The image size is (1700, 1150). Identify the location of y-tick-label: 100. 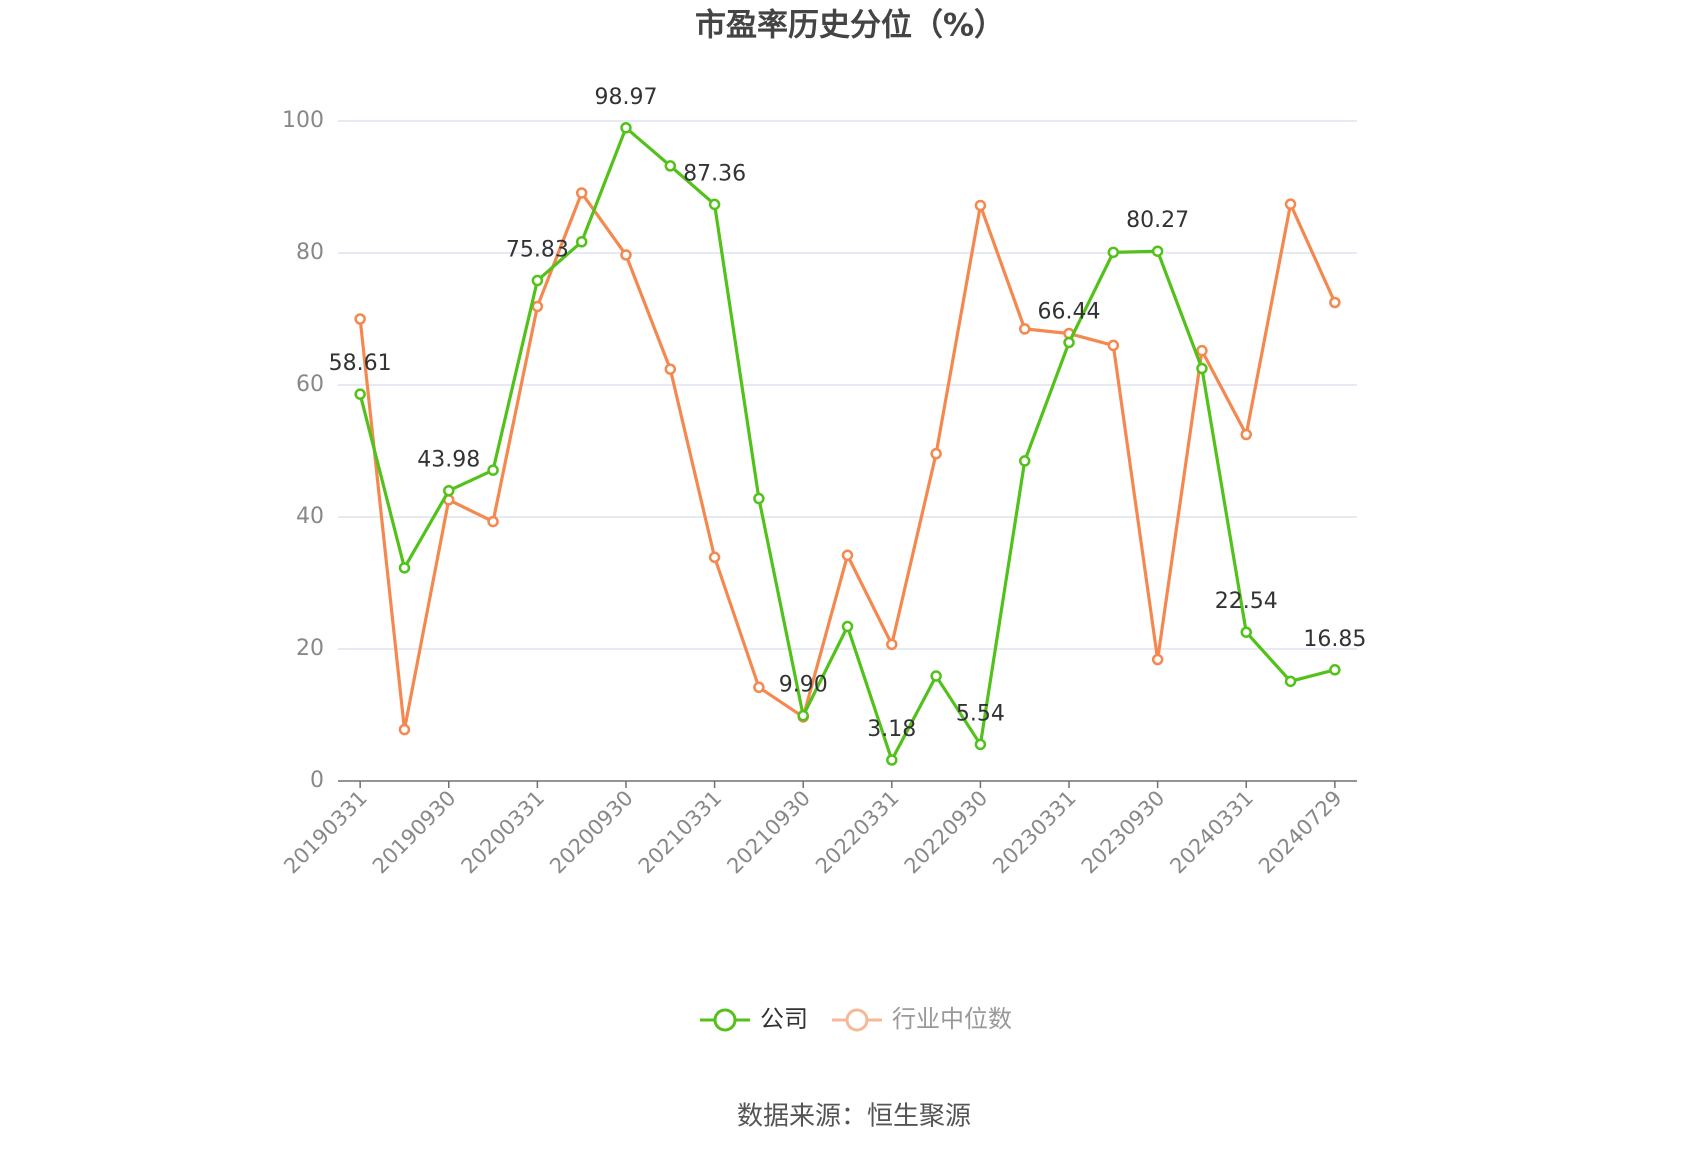
(303, 120).